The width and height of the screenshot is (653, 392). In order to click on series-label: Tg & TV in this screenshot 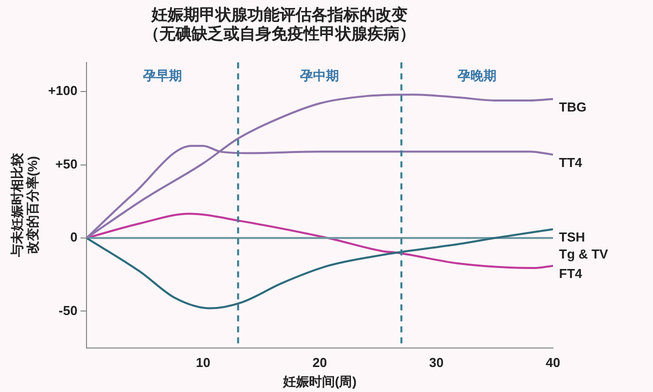, I will do `click(583, 254)`.